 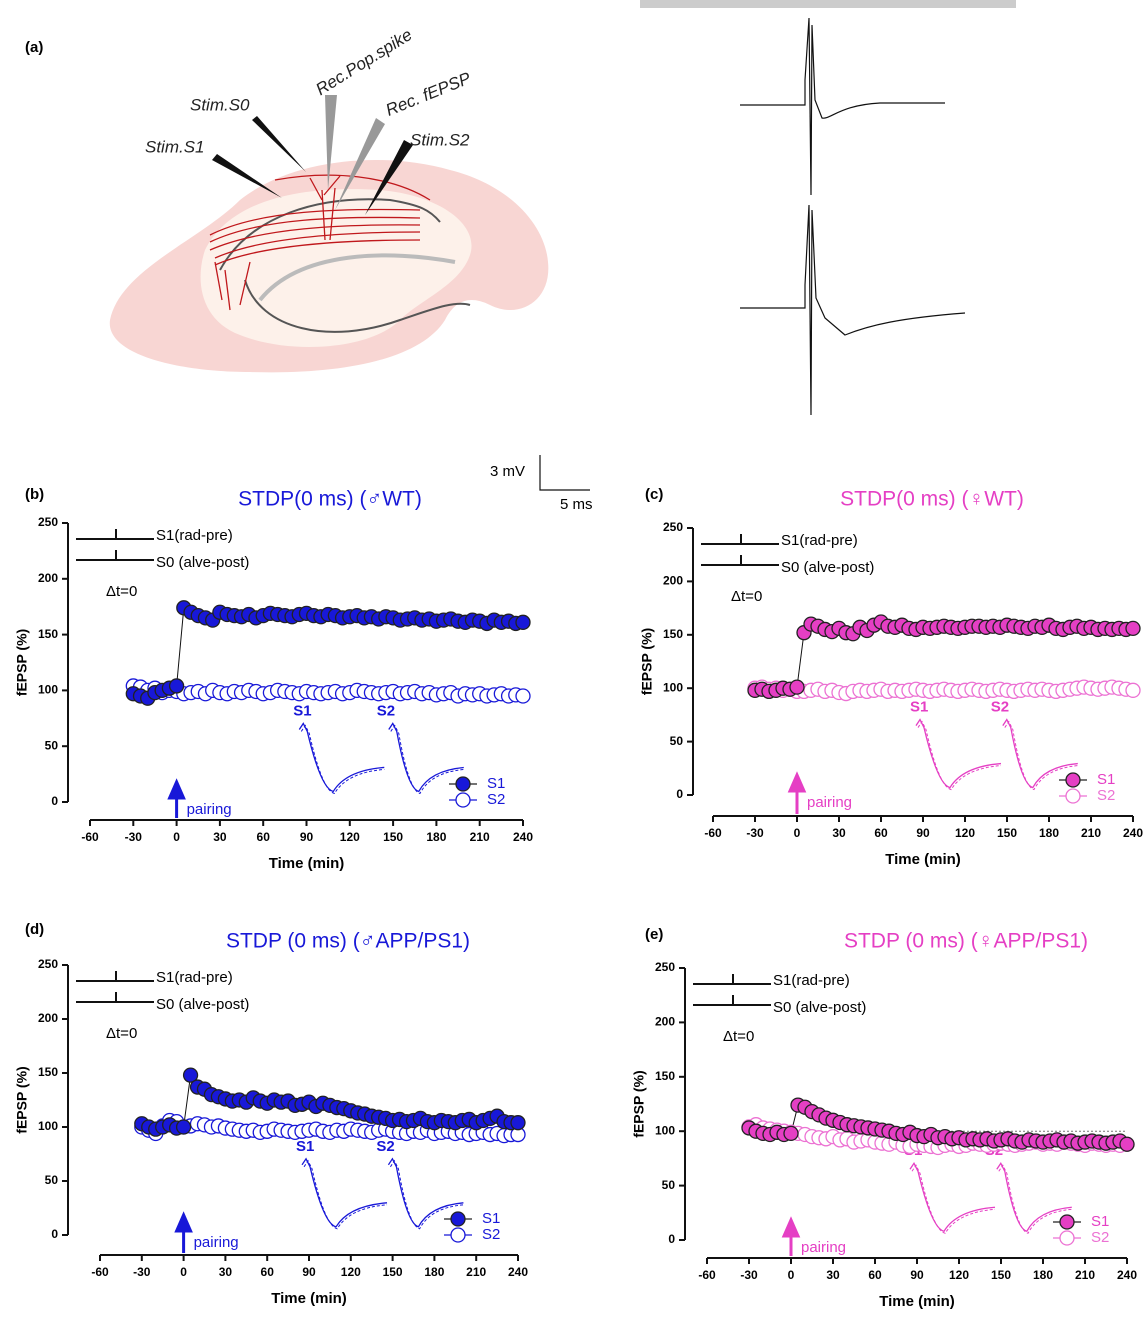 I want to click on example-traces, so click(x=752, y=254).